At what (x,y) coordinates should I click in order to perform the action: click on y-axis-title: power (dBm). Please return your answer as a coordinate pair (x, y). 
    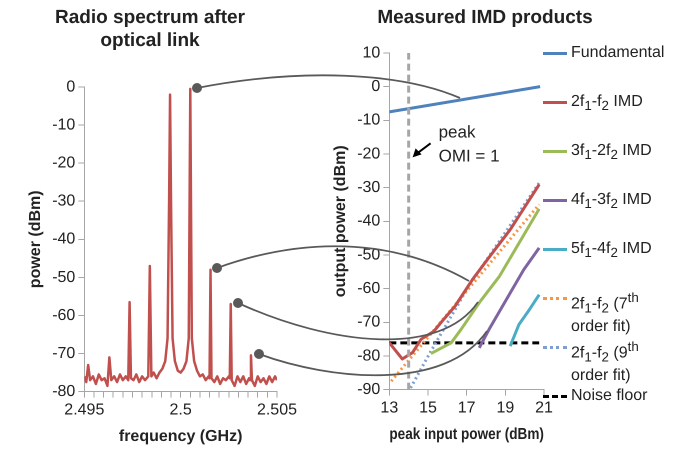
    Looking at the image, I should click on (35, 239).